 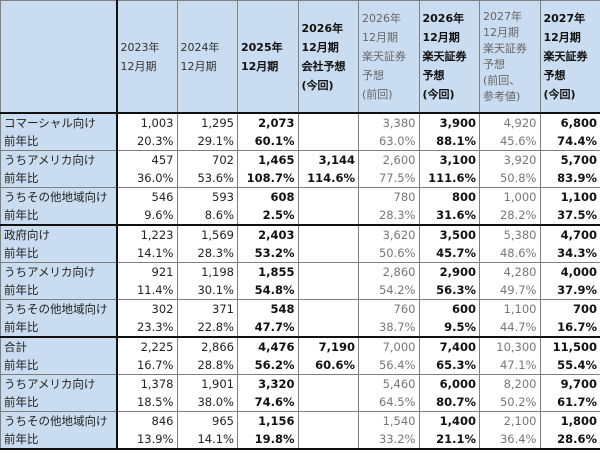 What do you see at coordinates (328, 346) in the screenshot?
I see `value-cell: 7,190` at bounding box center [328, 346].